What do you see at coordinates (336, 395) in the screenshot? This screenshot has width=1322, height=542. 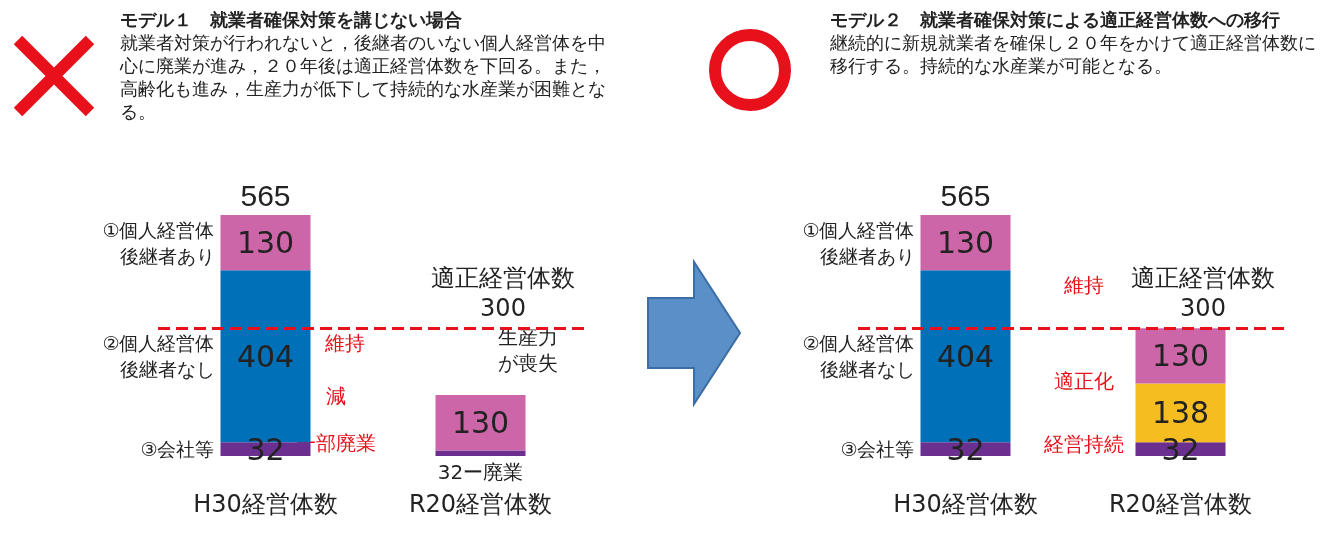 I see `annotation: 減` at bounding box center [336, 395].